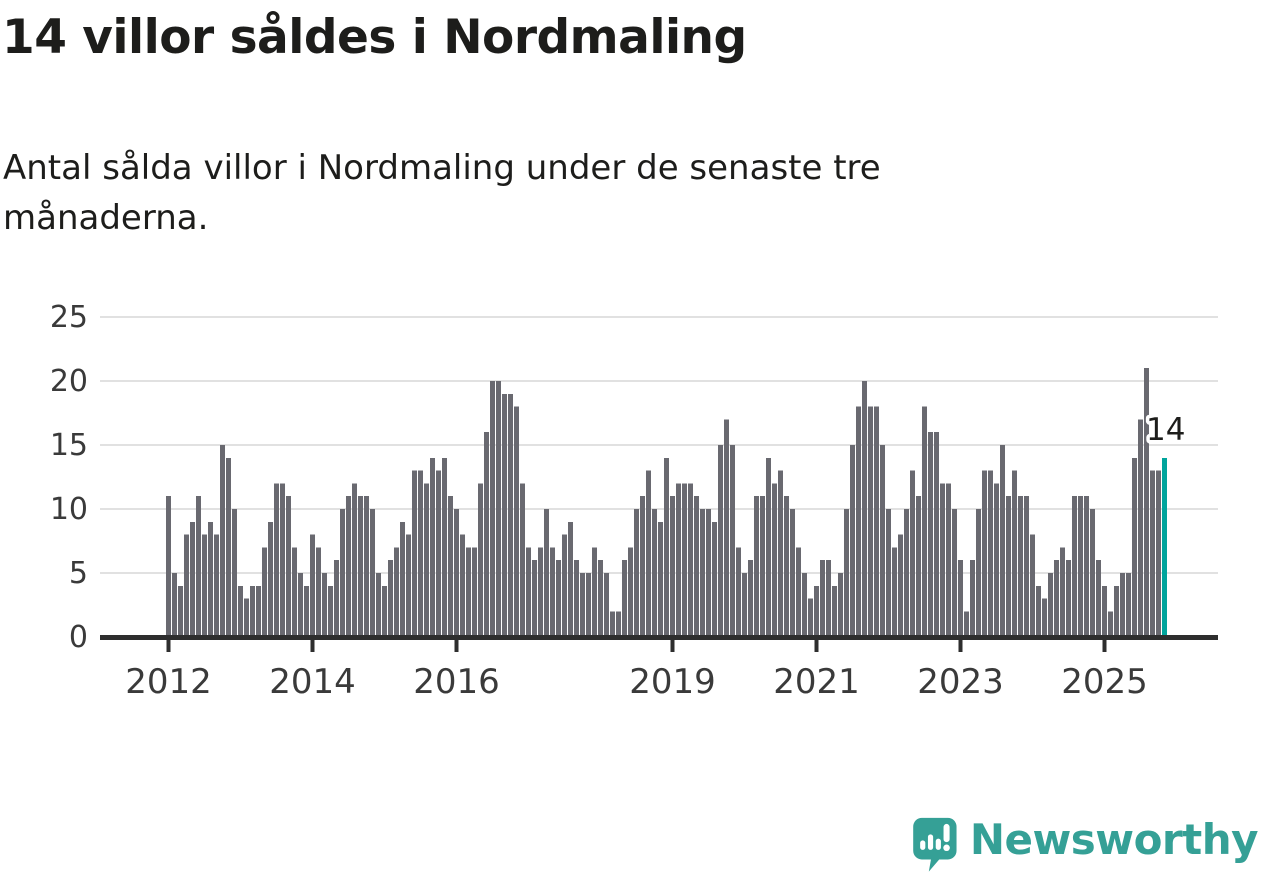 The width and height of the screenshot is (1262, 879). What do you see at coordinates (78, 637) in the screenshot?
I see `y-axis-tick-label: 0` at bounding box center [78, 637].